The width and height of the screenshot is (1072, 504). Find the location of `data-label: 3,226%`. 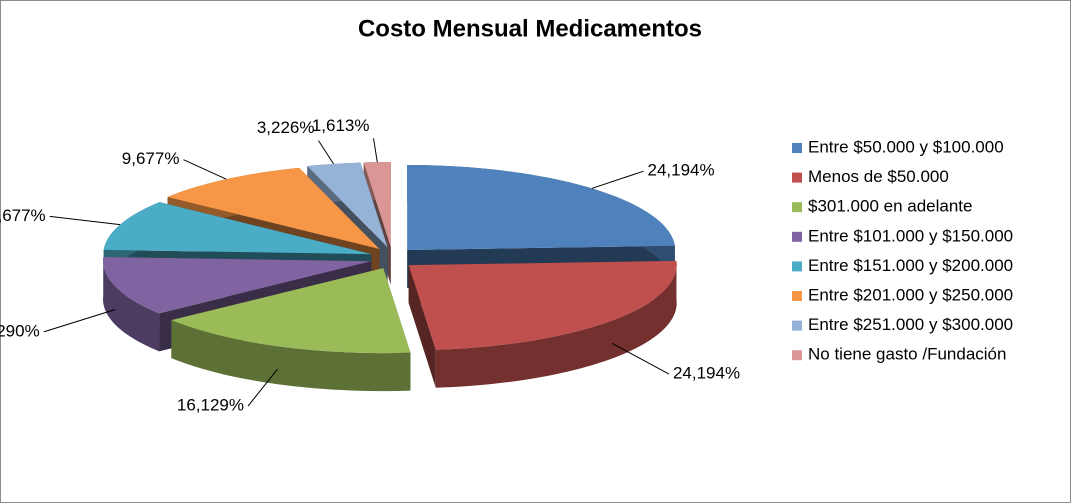

data-label: 3,226% is located at coordinates (286, 127).